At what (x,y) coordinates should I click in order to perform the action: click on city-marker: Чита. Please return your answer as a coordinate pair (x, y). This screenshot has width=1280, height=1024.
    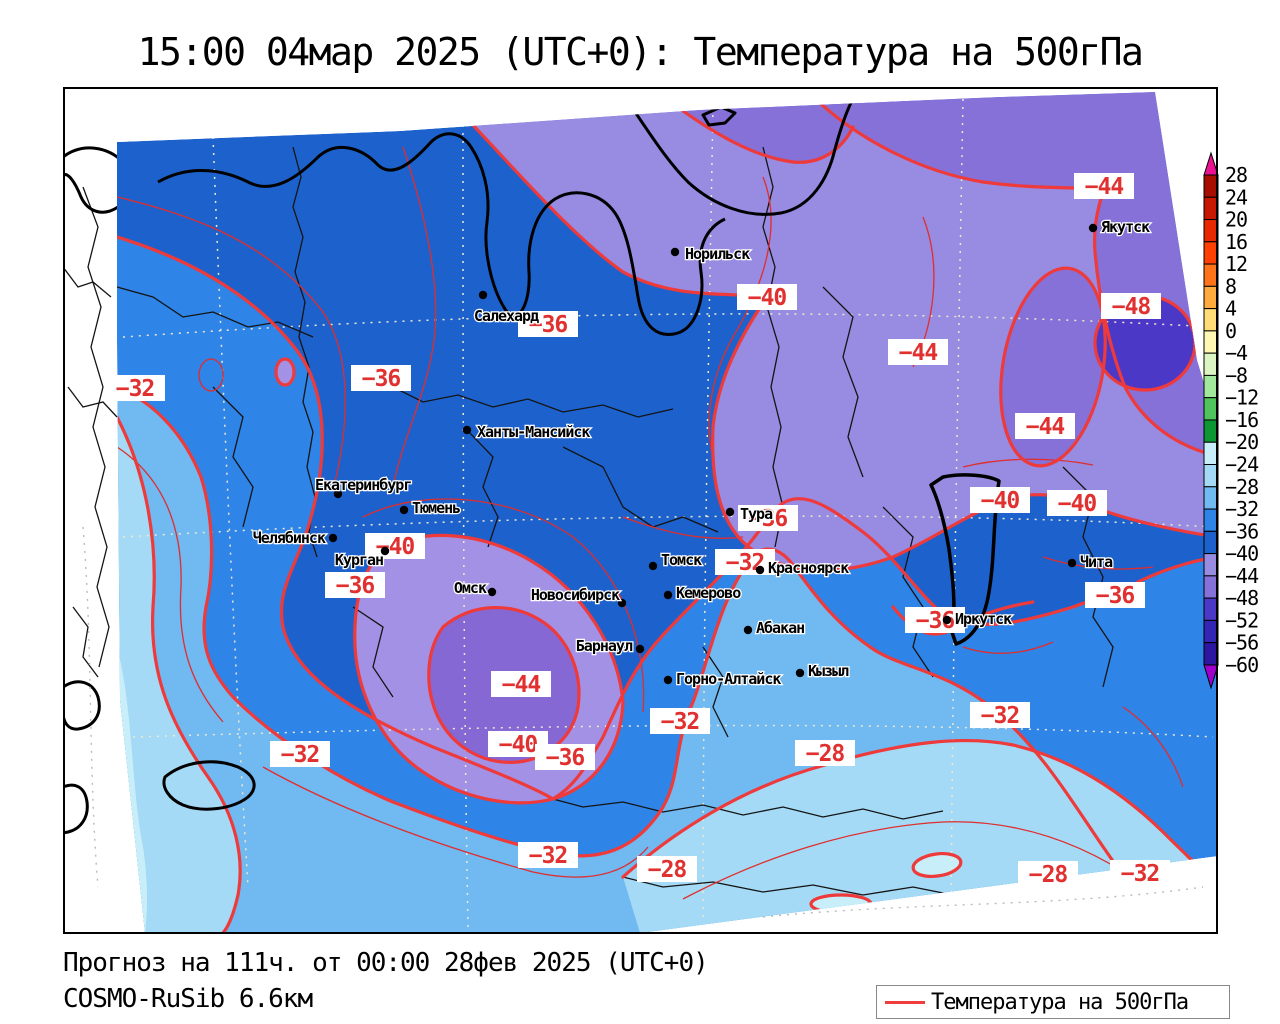
    Looking at the image, I should click on (1091, 562).